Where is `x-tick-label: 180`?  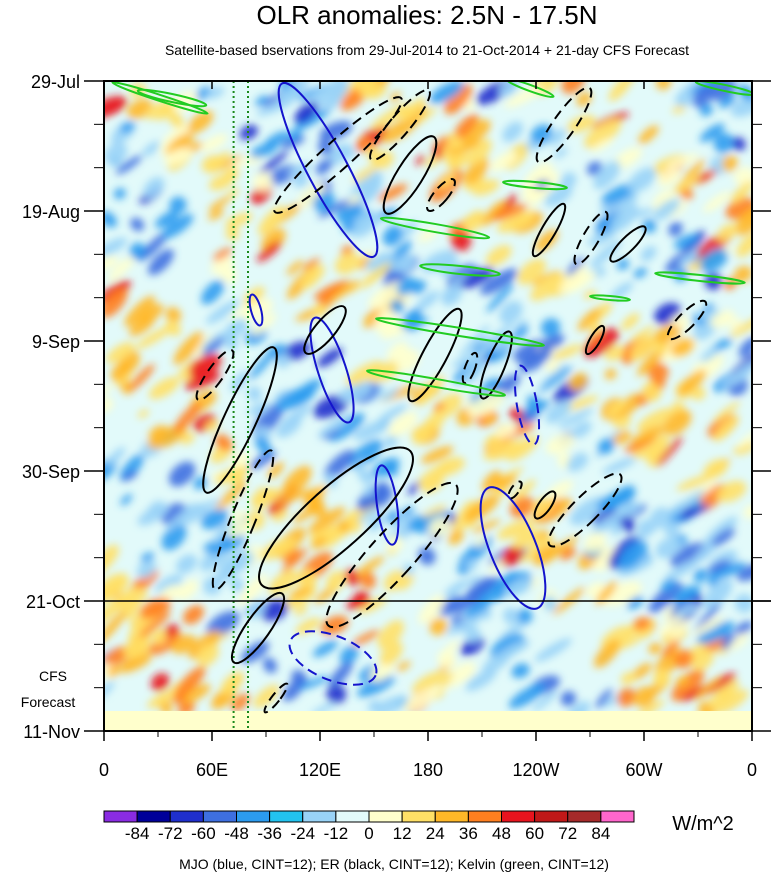
x-tick-label: 180 is located at coordinates (428, 770).